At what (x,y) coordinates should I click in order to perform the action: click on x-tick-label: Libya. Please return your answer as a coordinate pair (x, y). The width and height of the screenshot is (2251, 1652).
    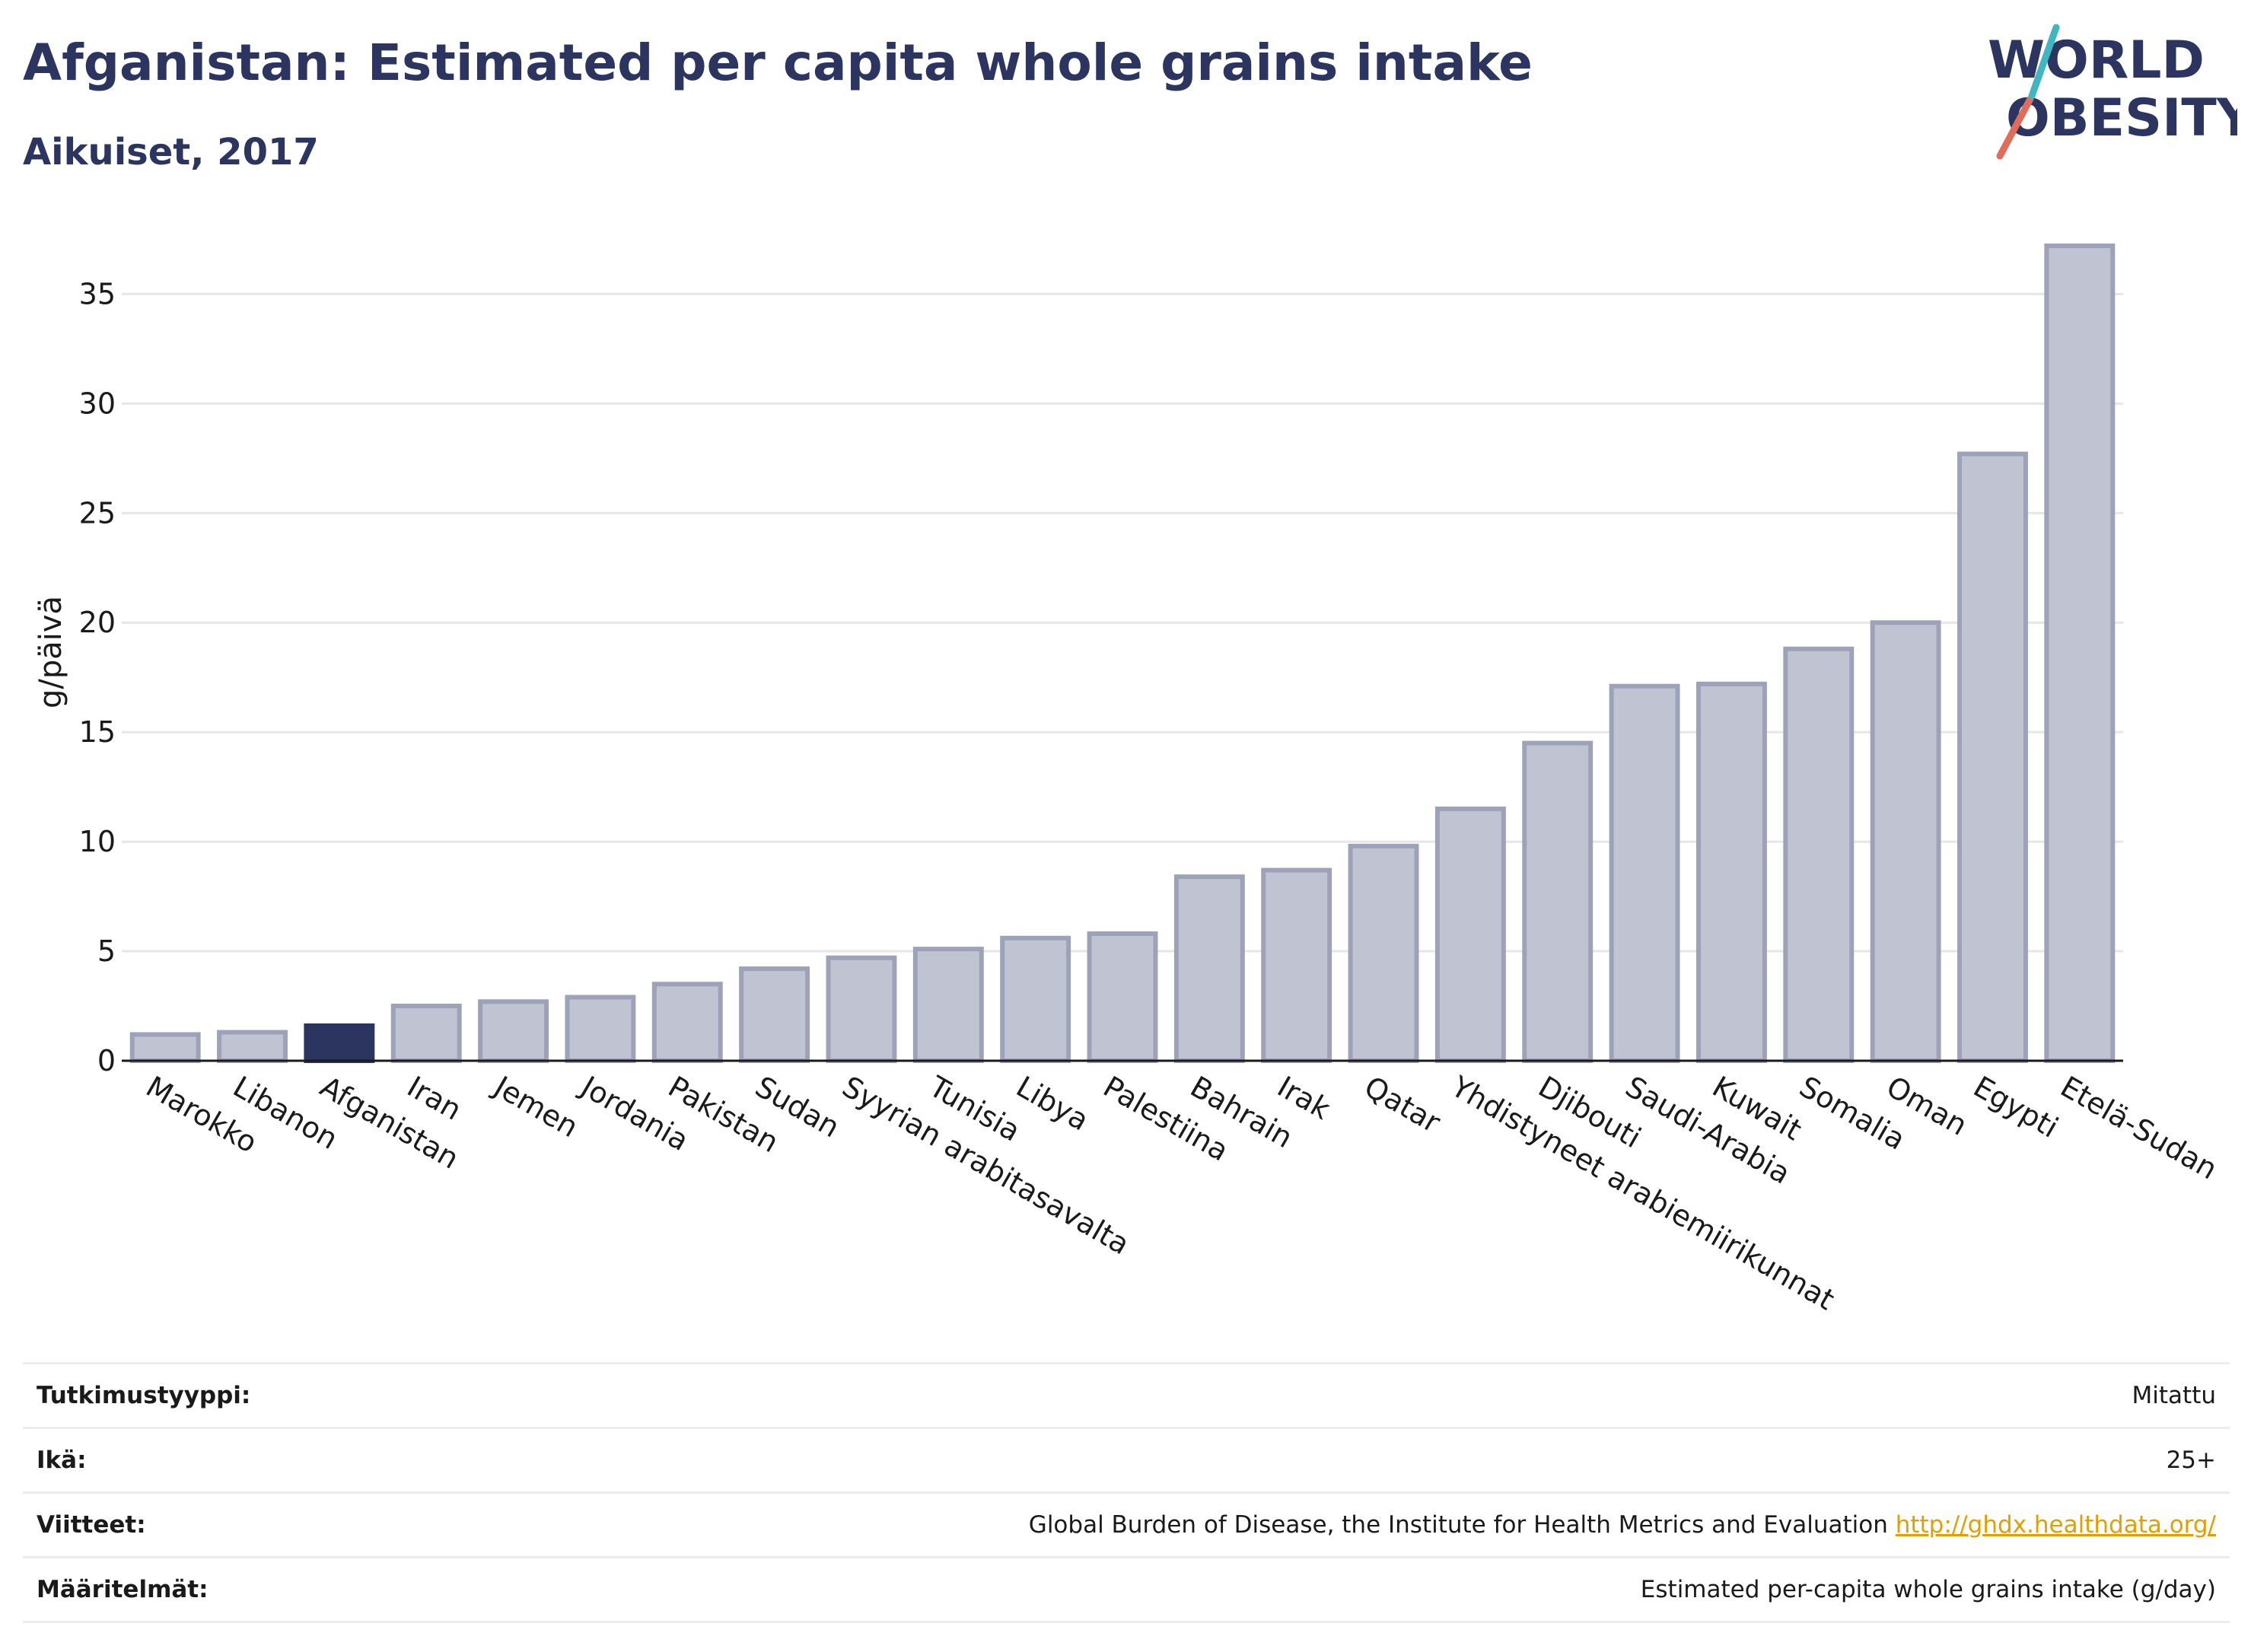
    Looking at the image, I should click on (1052, 1104).